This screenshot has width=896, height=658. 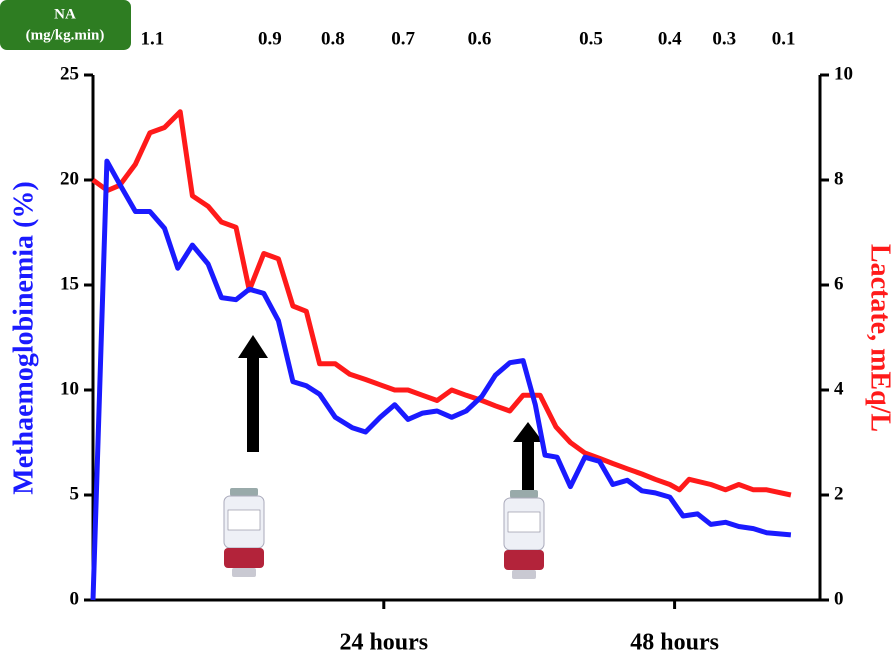 What do you see at coordinates (69, 178) in the screenshot?
I see `y-tick-label: 20` at bounding box center [69, 178].